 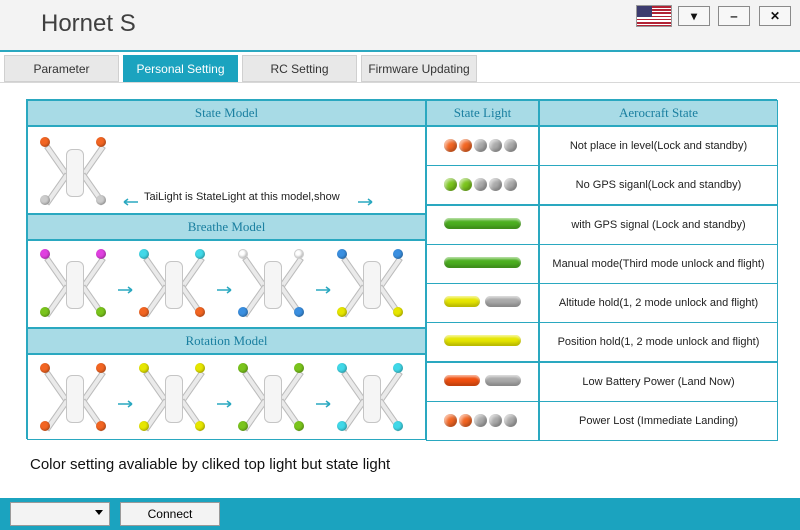 I want to click on drone-state-image, so click(x=75, y=173).